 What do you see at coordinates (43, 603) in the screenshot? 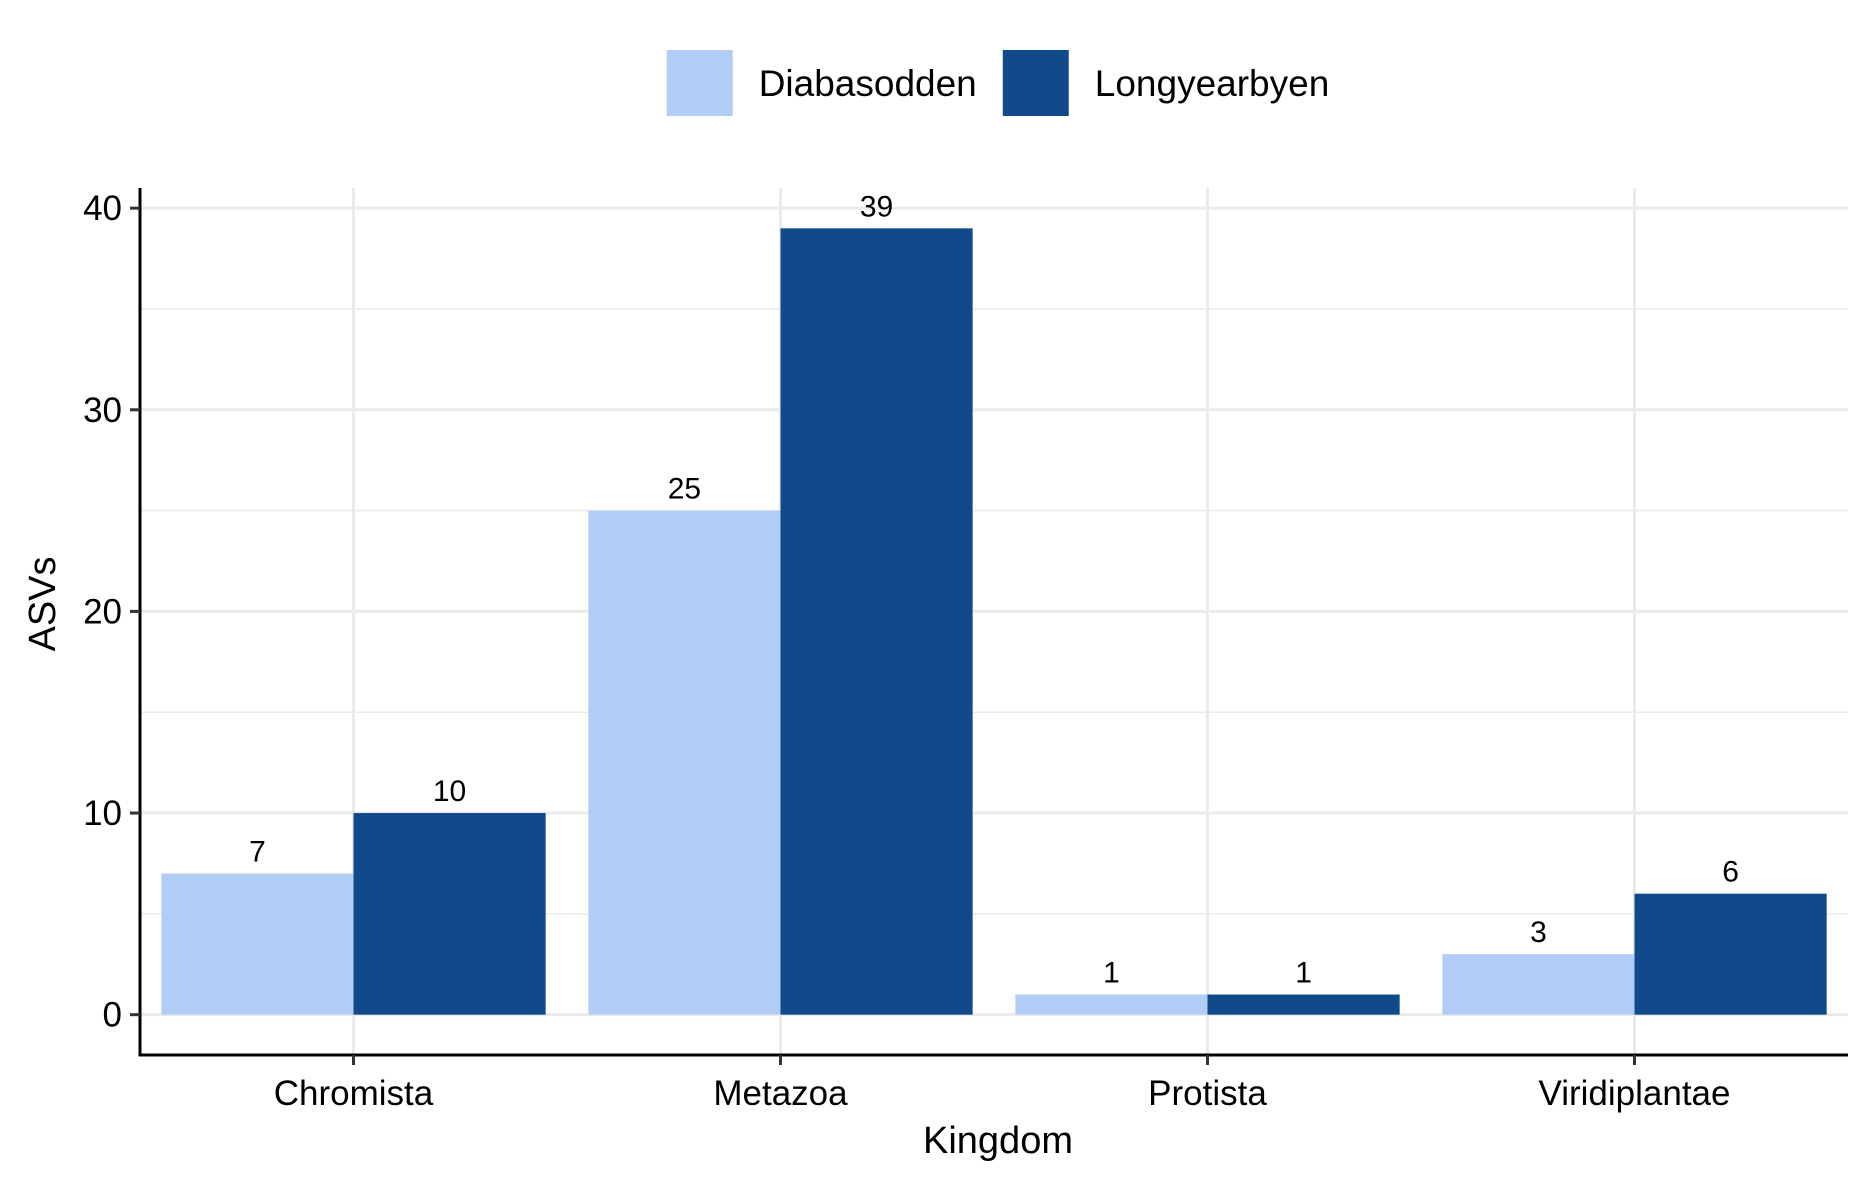
I see `y-axis-title: ASVs` at bounding box center [43, 603].